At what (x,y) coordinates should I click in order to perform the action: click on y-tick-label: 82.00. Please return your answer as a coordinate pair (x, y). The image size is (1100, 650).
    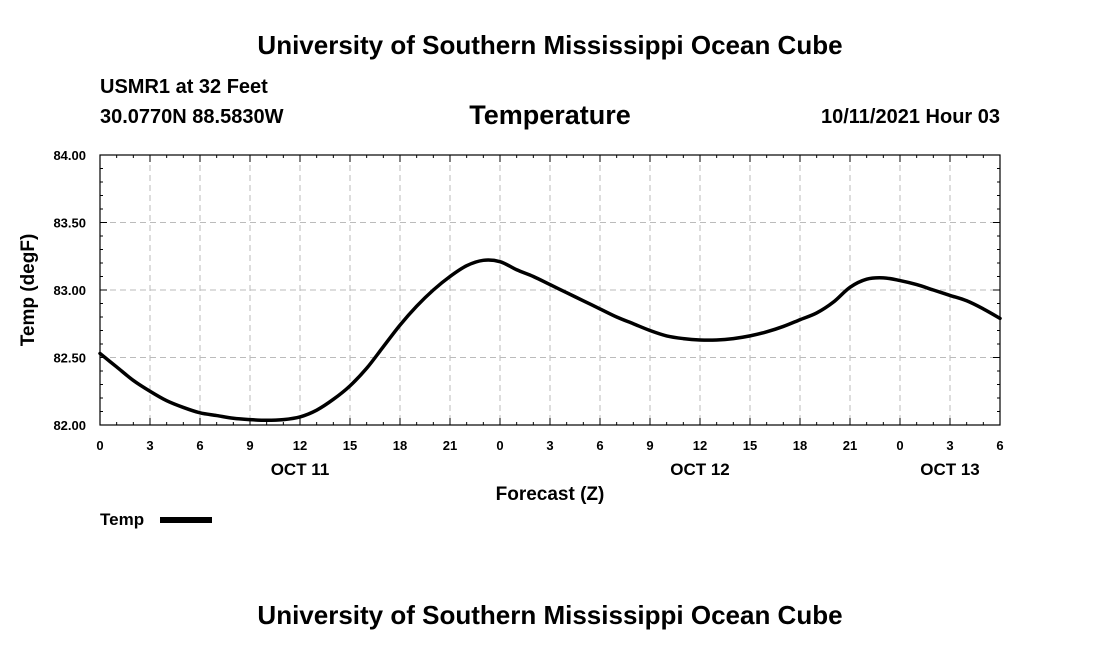
    Looking at the image, I should click on (69, 425).